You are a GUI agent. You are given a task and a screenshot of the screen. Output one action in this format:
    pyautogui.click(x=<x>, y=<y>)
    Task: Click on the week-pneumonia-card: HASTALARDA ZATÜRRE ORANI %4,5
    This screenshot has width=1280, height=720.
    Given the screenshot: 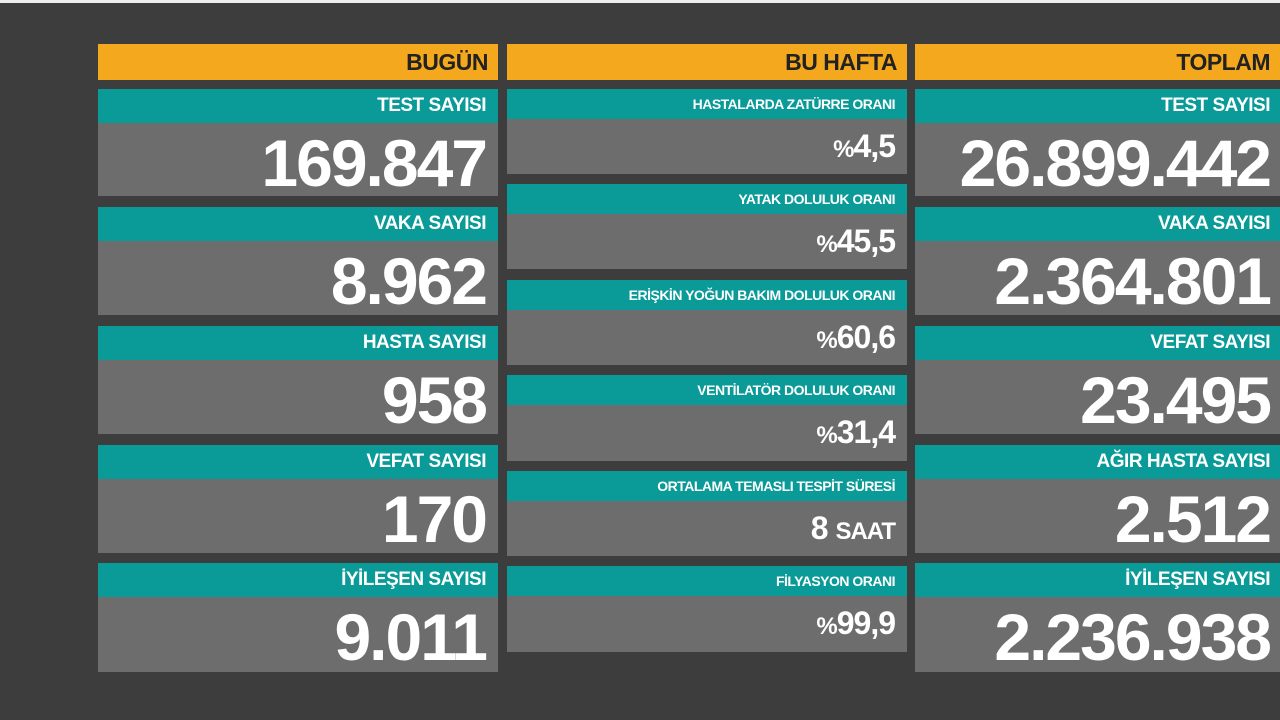 What is the action you would take?
    pyautogui.click(x=707, y=131)
    